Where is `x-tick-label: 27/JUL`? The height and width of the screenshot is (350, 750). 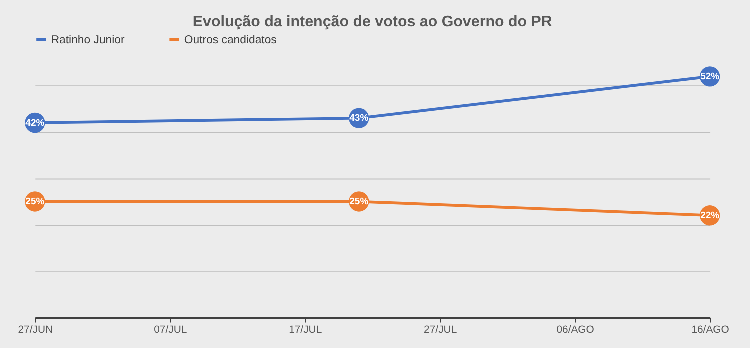
x-tick-label: 27/JUL is located at coordinates (441, 330).